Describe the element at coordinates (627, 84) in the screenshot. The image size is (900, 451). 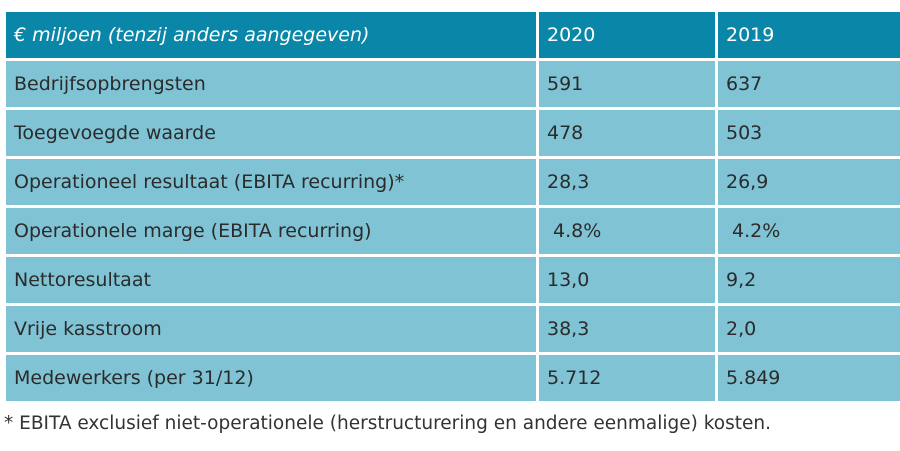
I see `value-2020-cell: 591` at that location.